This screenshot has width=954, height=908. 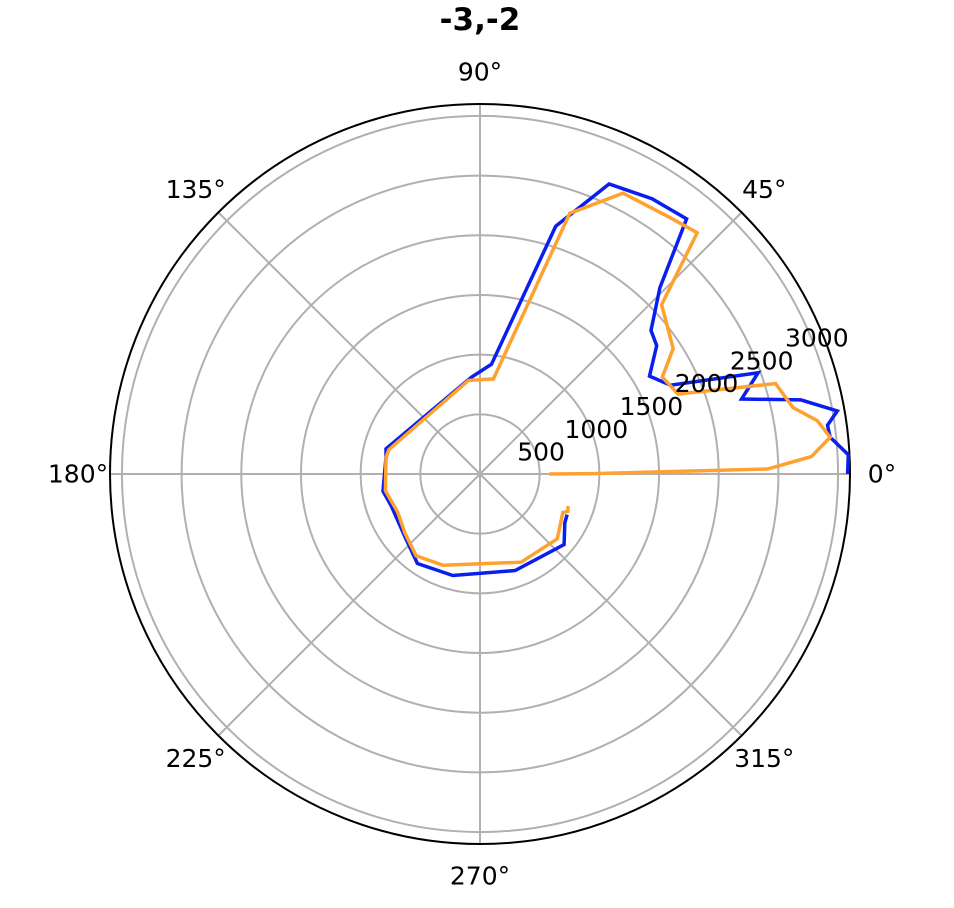 I want to click on radial-tick-label-1000: 1000, so click(x=596, y=429).